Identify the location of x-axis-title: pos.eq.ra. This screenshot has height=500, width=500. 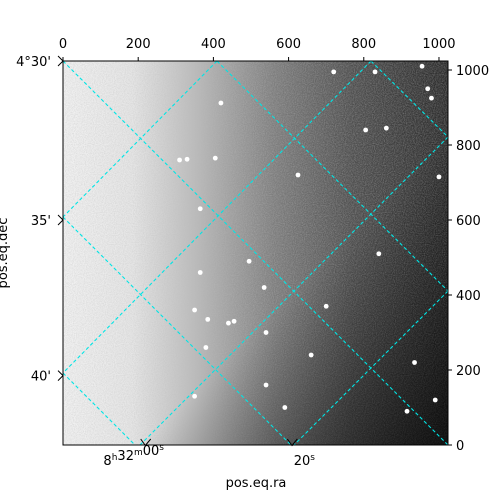
(256, 483).